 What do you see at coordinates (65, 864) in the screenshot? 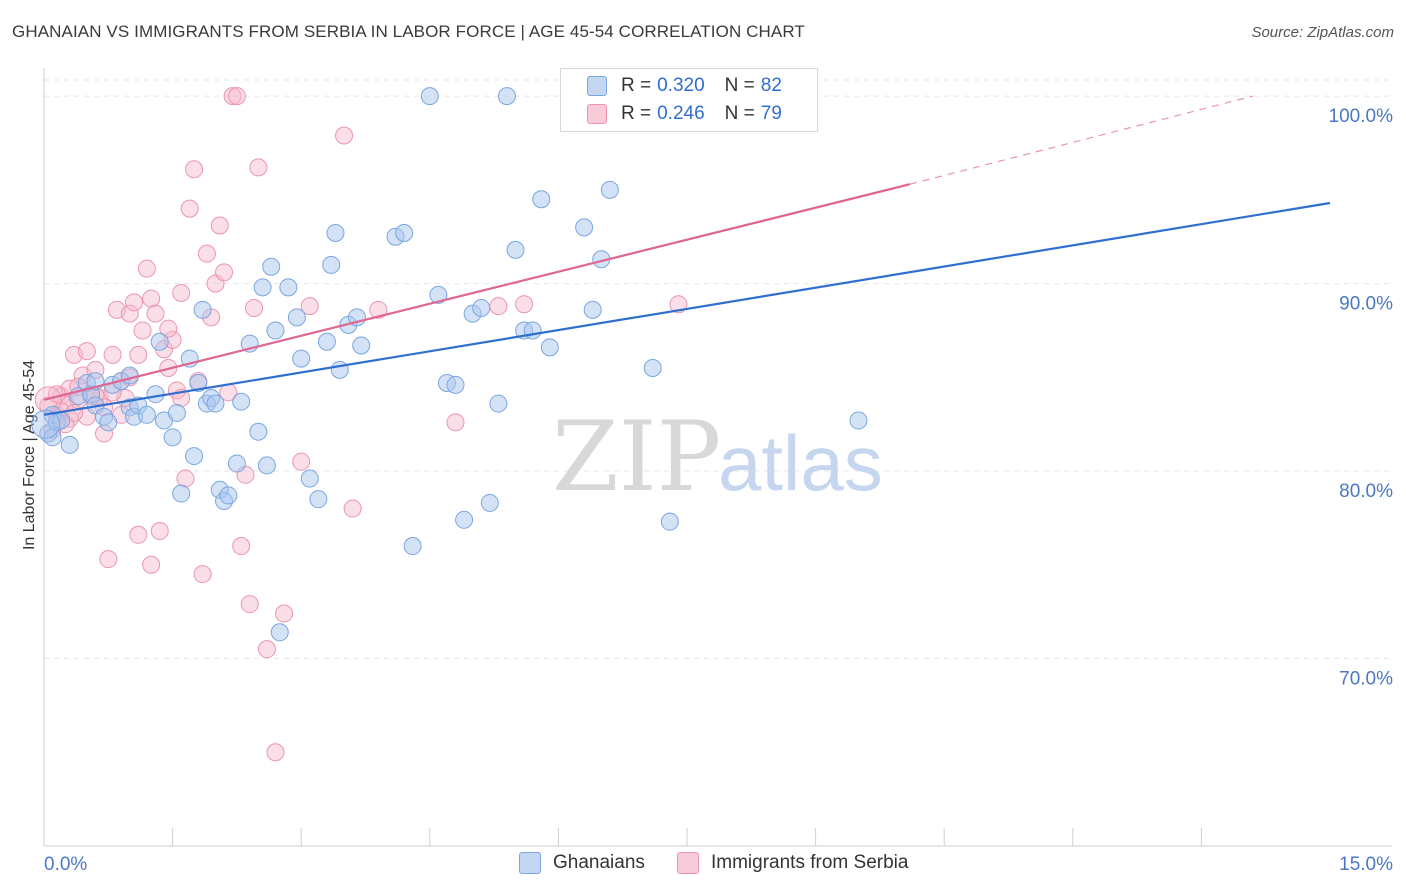
I see `x-tick-label: 0.0%` at bounding box center [65, 864].